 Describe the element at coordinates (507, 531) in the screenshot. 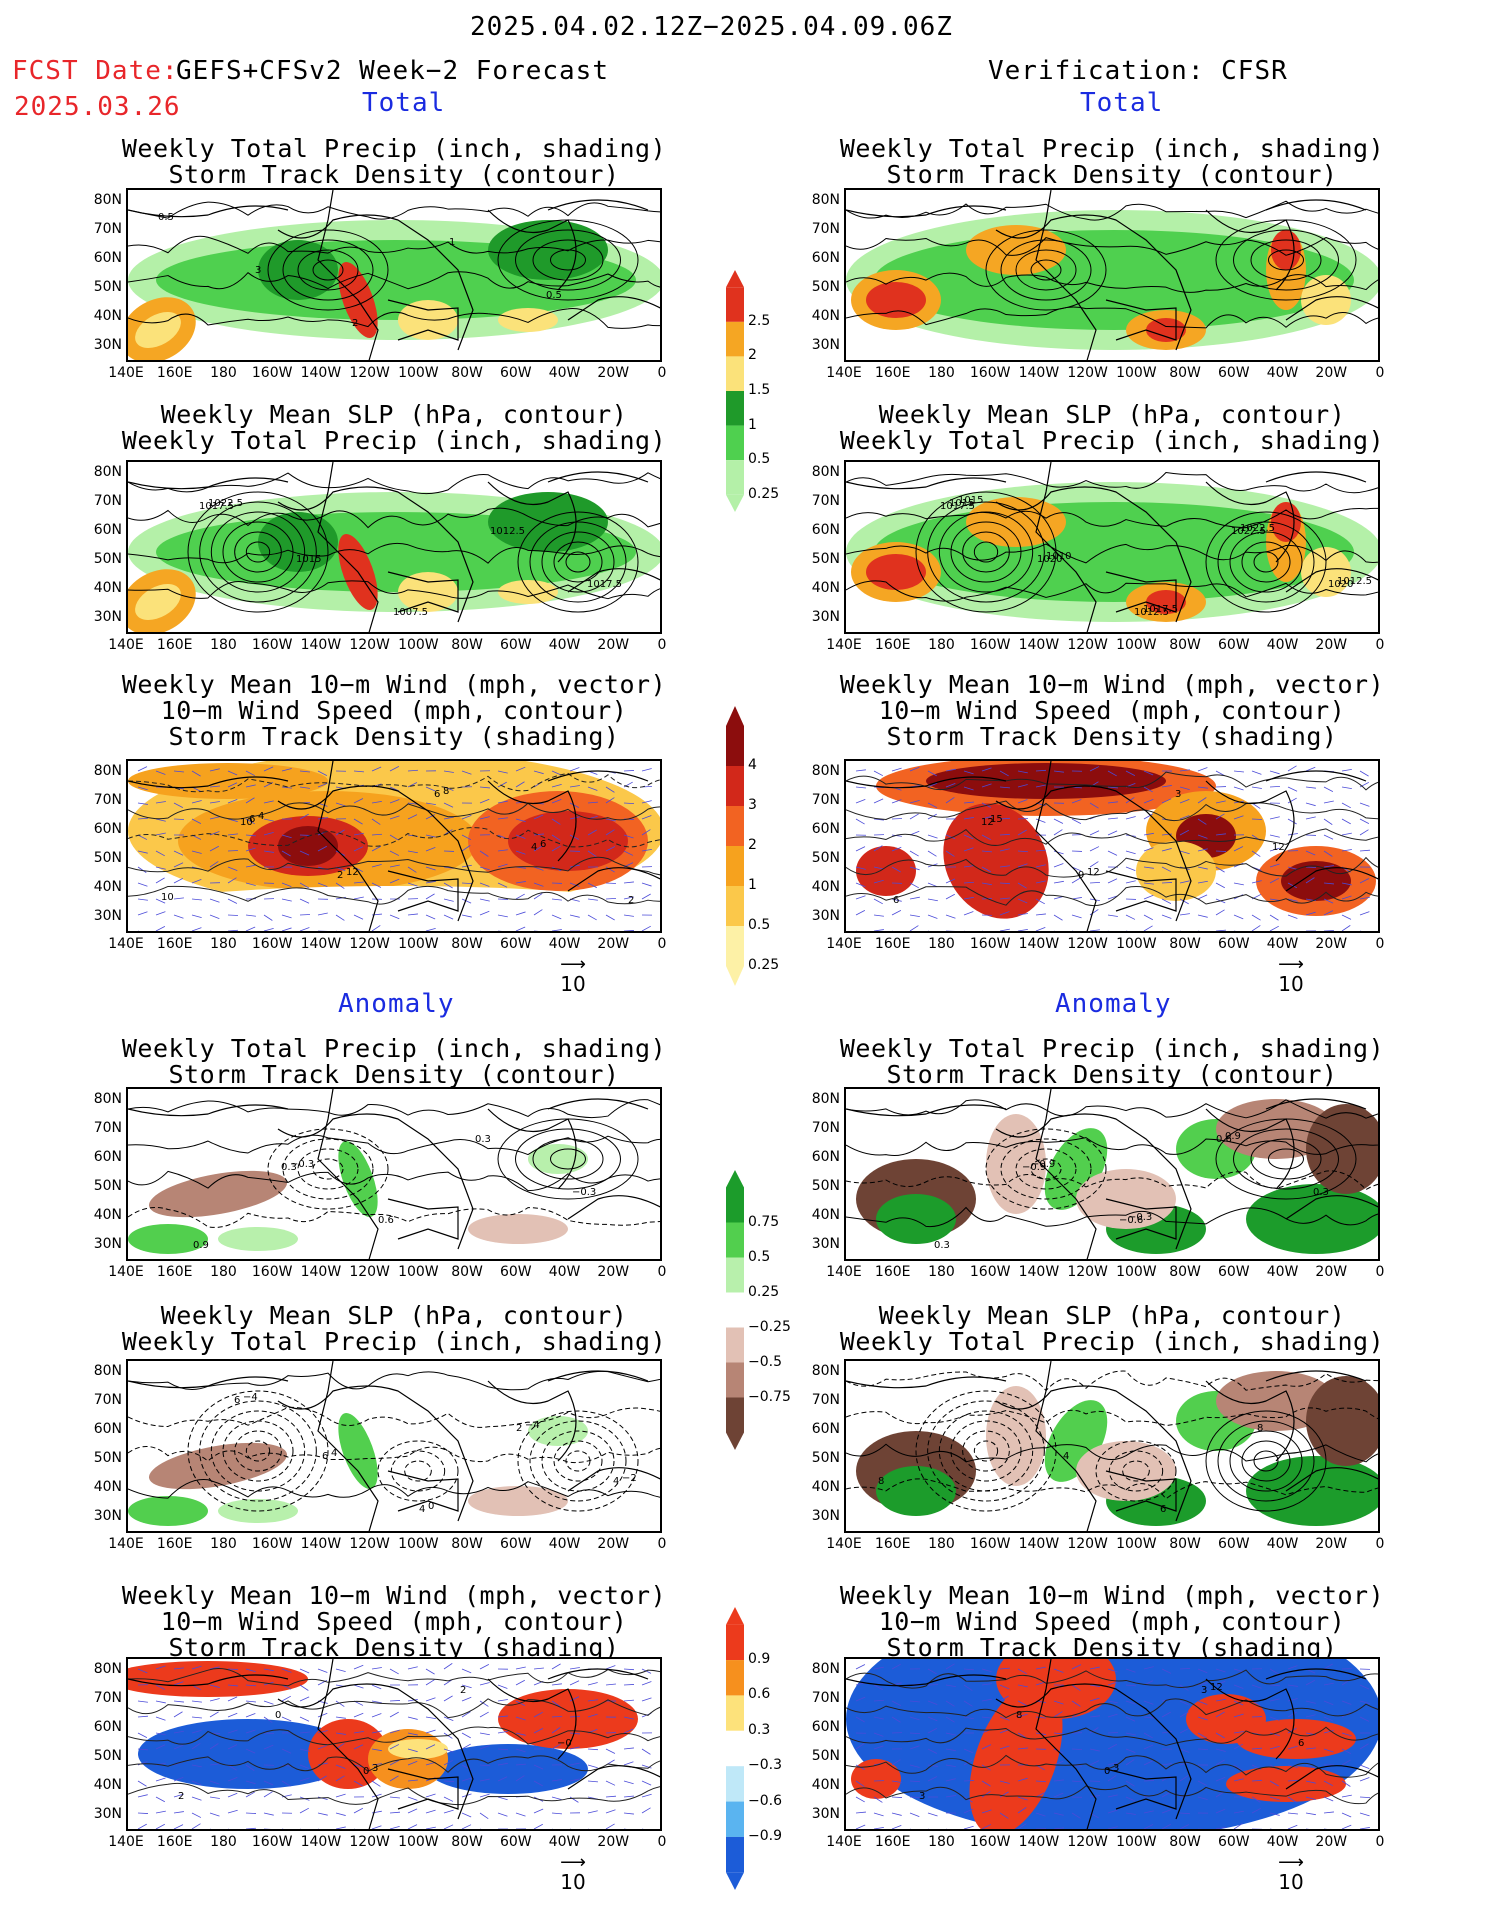

I see `contour-label: 1012.5` at that location.